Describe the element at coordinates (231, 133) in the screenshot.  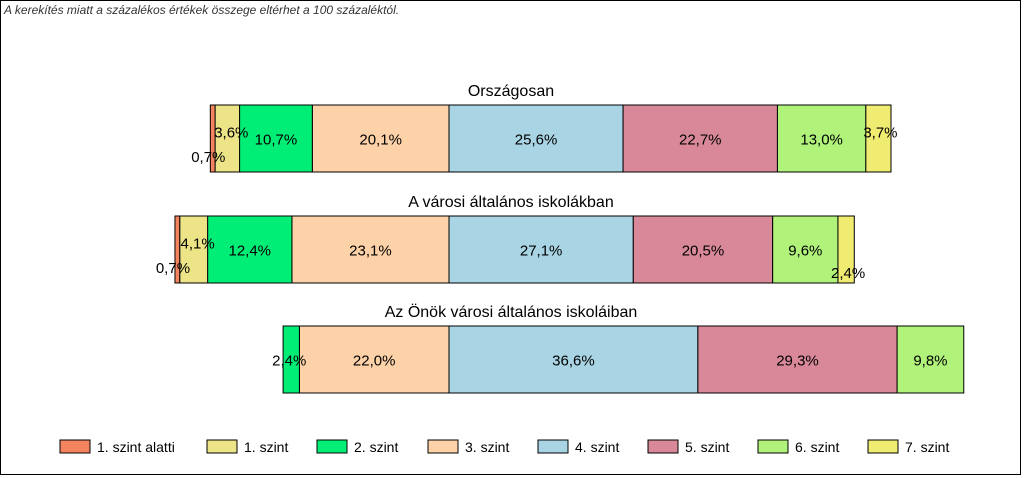
I see `data-label: 3,6%` at that location.